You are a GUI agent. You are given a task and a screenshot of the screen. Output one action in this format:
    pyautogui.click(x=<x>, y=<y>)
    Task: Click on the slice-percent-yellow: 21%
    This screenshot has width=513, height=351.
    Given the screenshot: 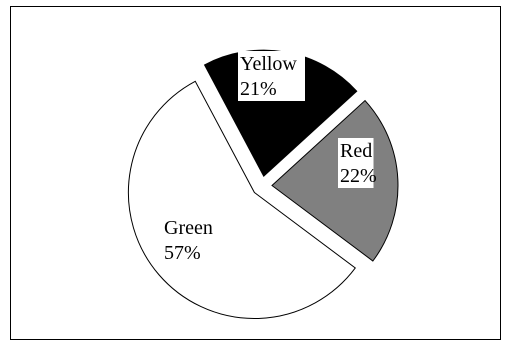 What is the action you would take?
    pyautogui.click(x=258, y=89)
    